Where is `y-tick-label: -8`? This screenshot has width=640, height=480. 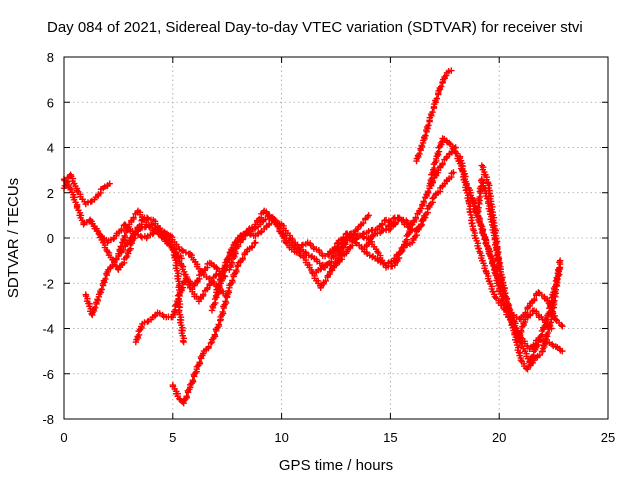 y-tick-label: -8 is located at coordinates (48, 419).